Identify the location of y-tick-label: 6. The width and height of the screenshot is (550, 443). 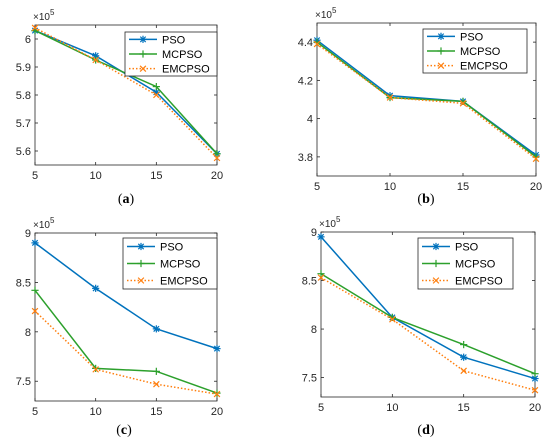
(28, 40).